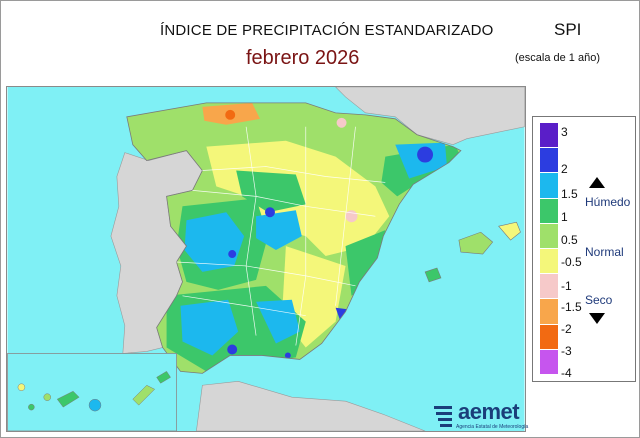 The width and height of the screenshot is (640, 438). Describe the element at coordinates (557, 58) in the screenshot. I see `scale-note: (escala de 1 año)` at that location.